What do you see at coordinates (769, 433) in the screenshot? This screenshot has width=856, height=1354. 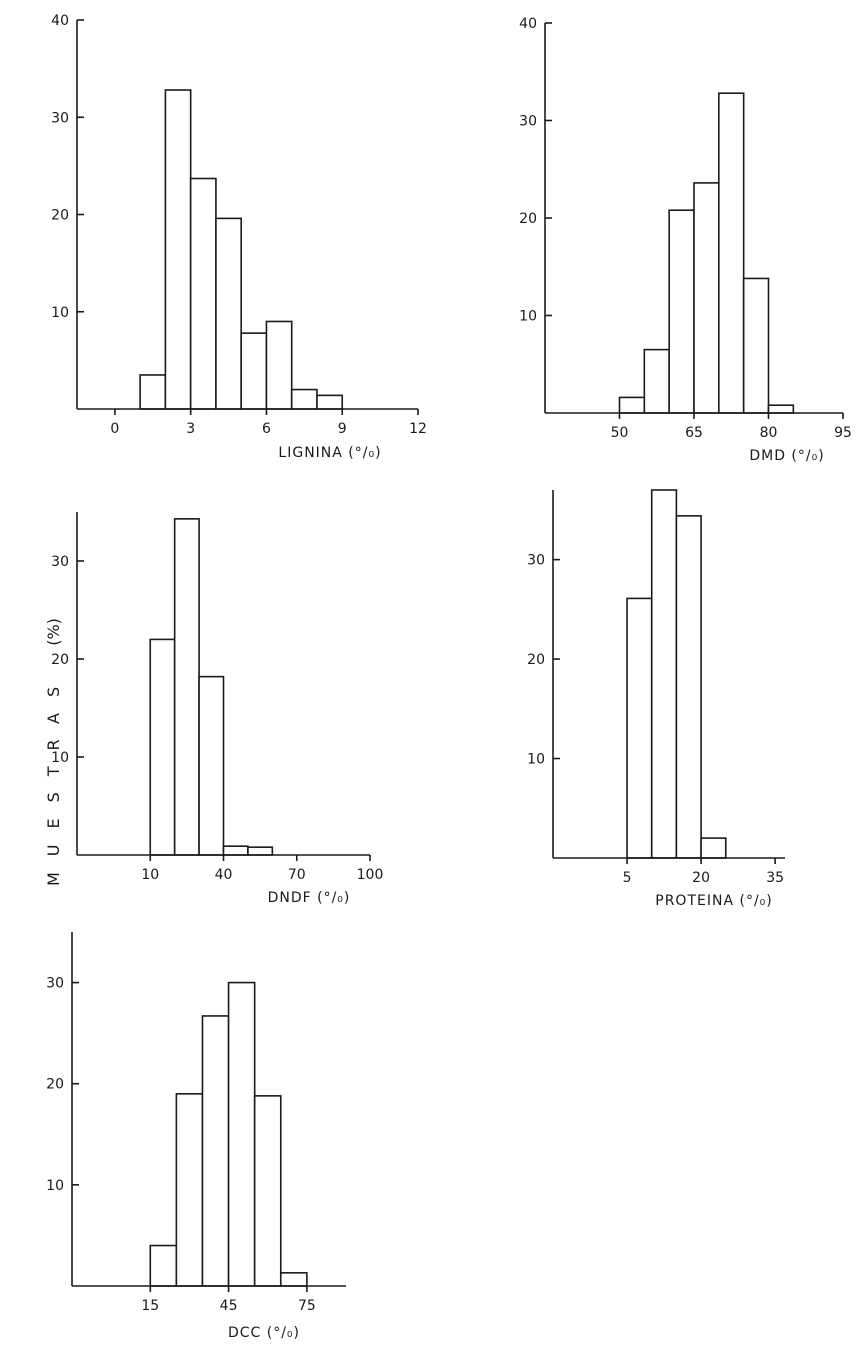 I see `x-tick-label: 80` at bounding box center [769, 433].